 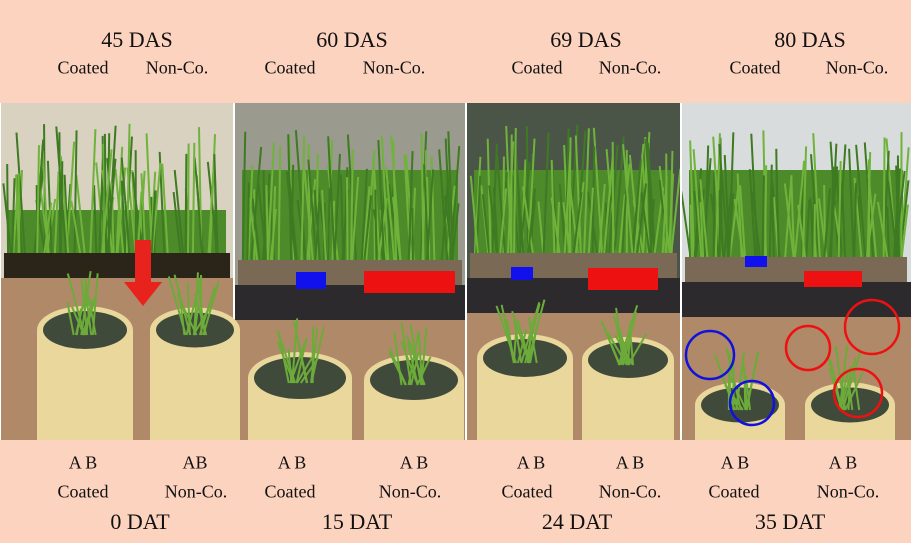 What do you see at coordinates (586, 39) in the screenshot?
I see `das-label: 69 DAS` at bounding box center [586, 39].